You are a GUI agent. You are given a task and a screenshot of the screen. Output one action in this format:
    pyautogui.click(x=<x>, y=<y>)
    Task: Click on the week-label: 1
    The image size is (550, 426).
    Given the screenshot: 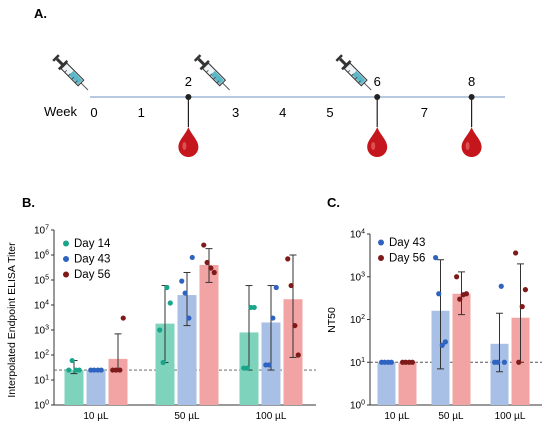 What is the action you would take?
    pyautogui.click(x=141, y=112)
    